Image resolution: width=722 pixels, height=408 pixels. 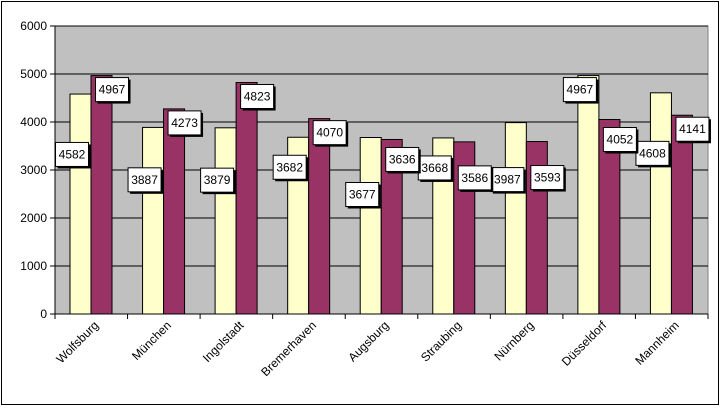 I want to click on data-label-text: 3593, so click(x=547, y=178).